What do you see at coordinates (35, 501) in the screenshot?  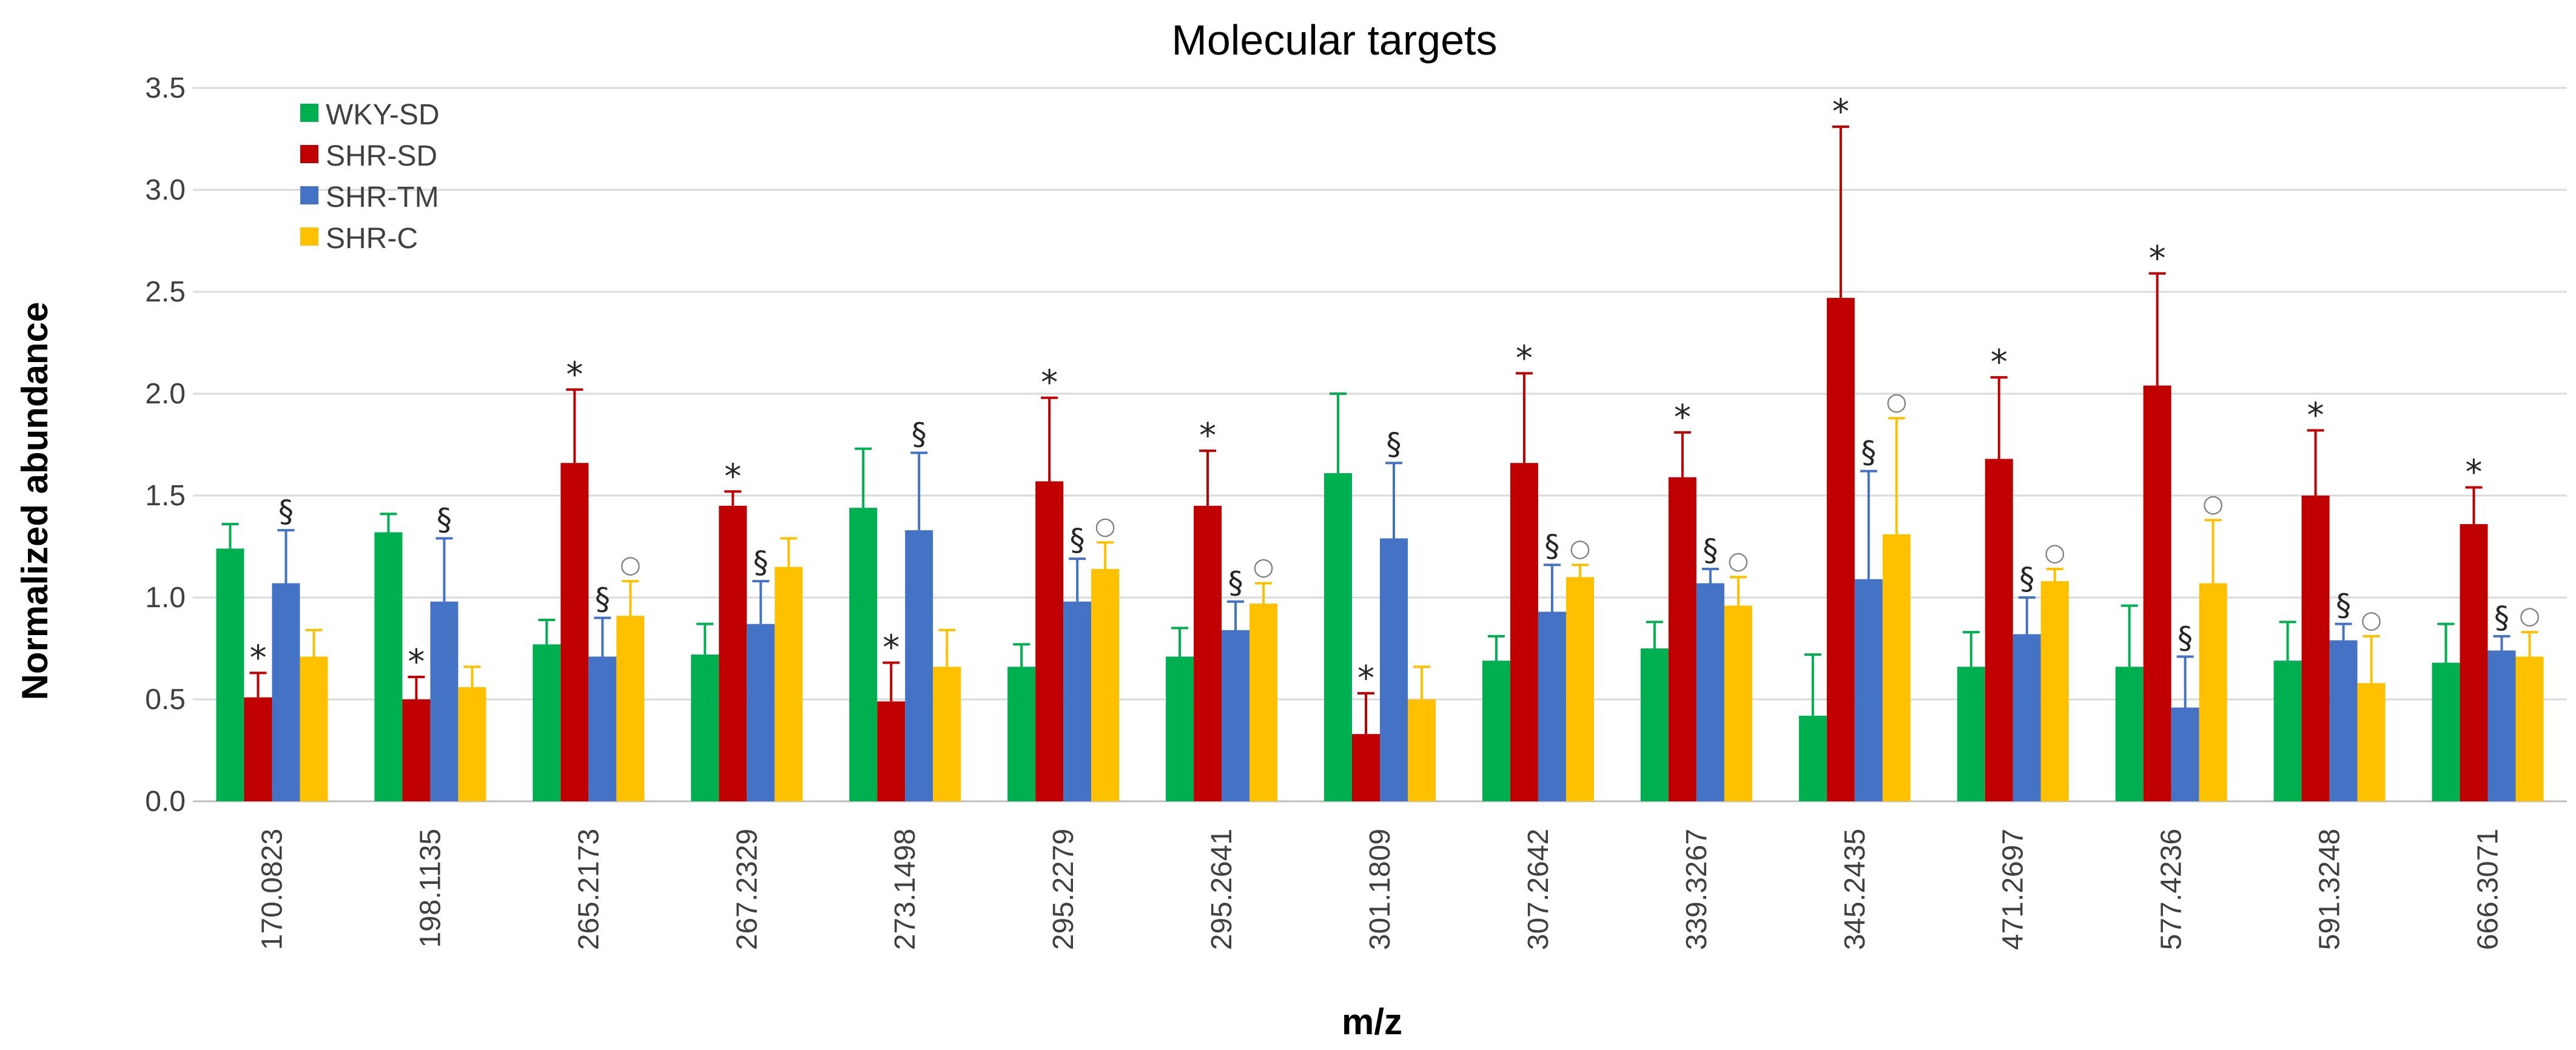 I see `y-axis-title: Normalized abundance` at bounding box center [35, 501].